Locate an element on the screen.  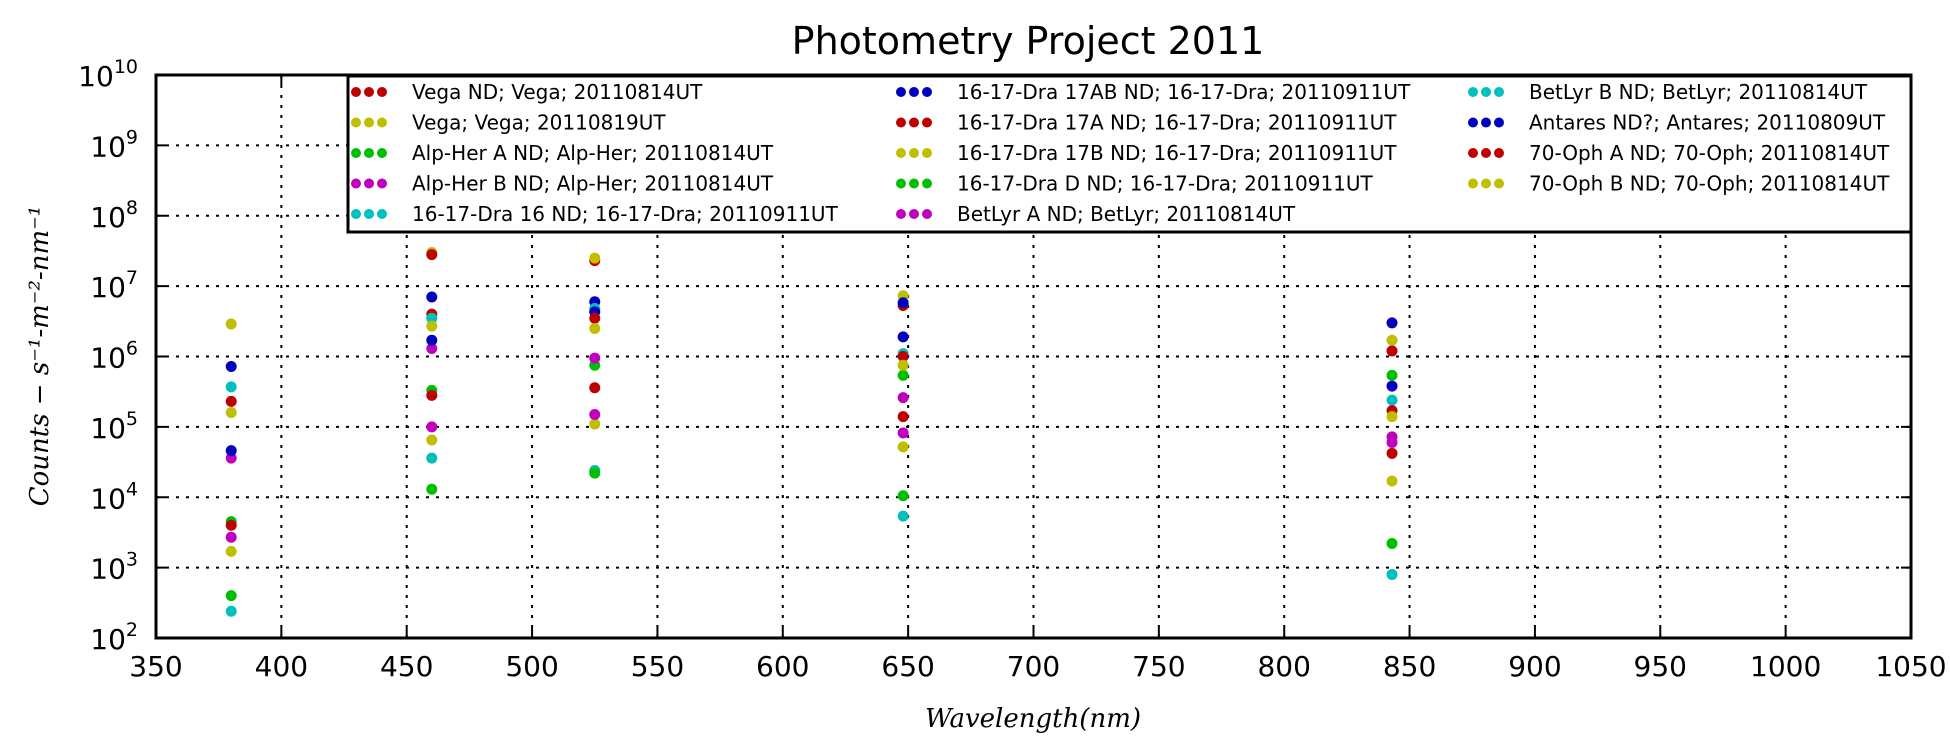
legend-label: BetLyr B ND; BetLyr; 20110814UT is located at coordinates (1698, 92).